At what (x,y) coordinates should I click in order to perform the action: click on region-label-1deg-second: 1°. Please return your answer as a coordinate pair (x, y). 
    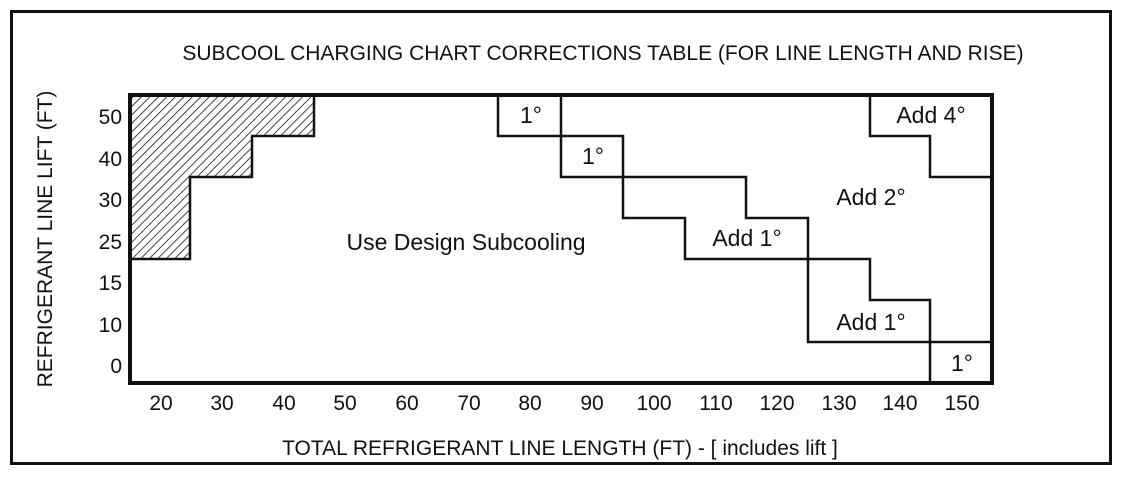
    Looking at the image, I should click on (593, 156).